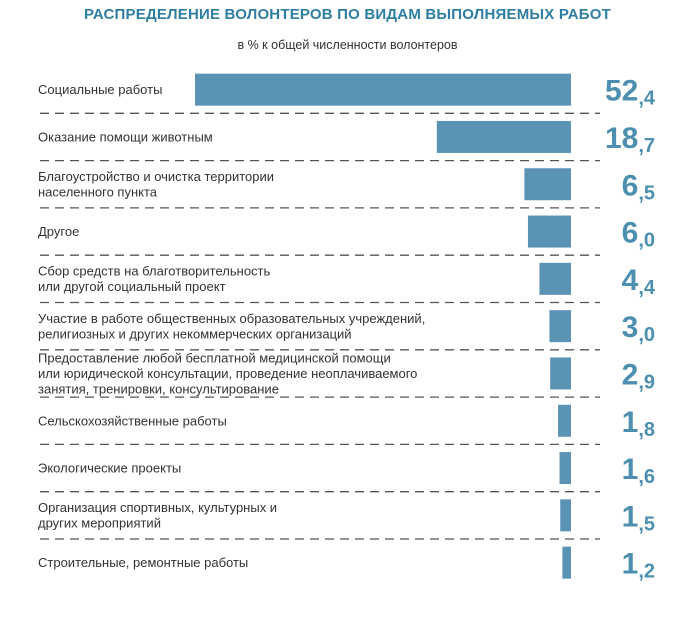  I want to click on category-label: Другое, so click(58, 231).